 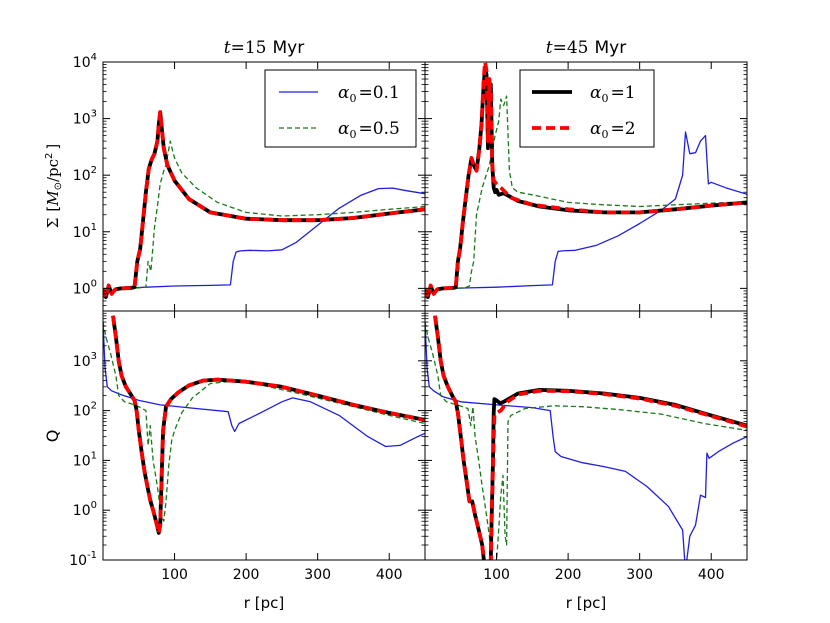 I want to click on ylabel-exp: 2, so click(x=49, y=156).